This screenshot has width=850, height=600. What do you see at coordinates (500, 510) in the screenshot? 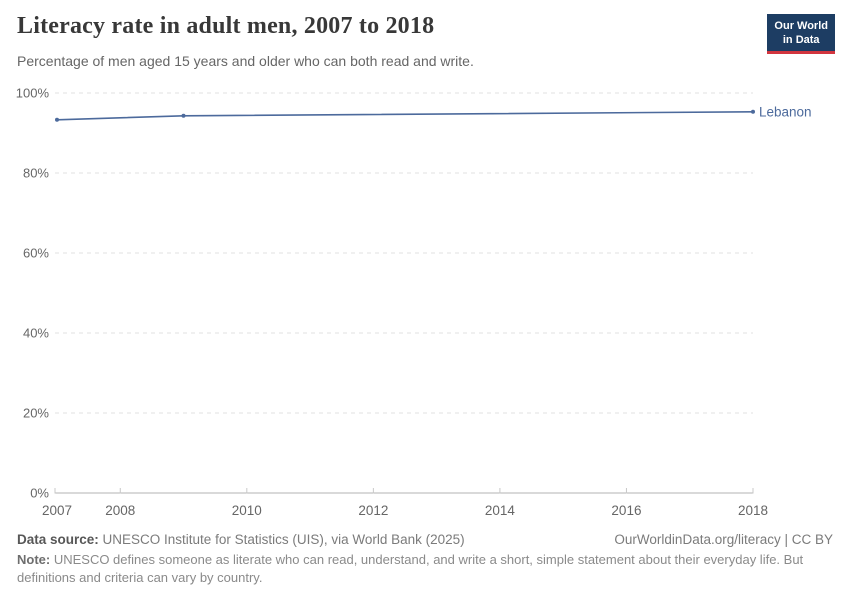
I see `x-tick-label-2014: 2014` at bounding box center [500, 510].